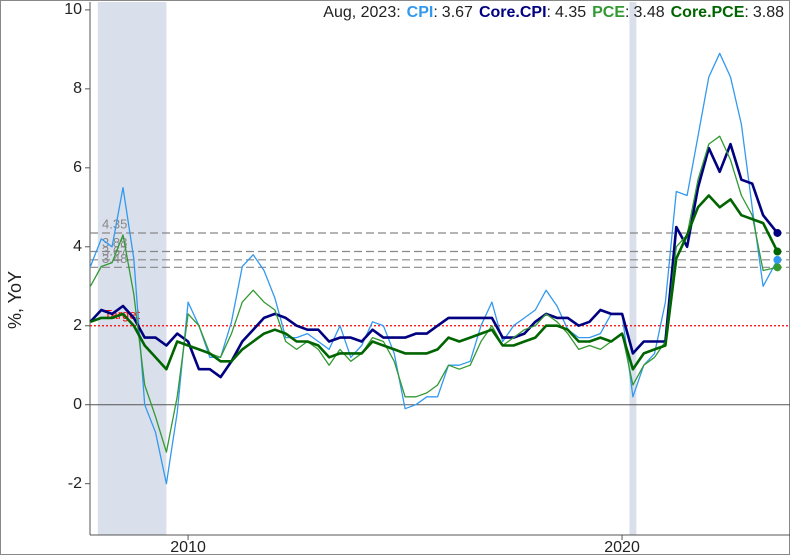 This screenshot has height=555, width=790. Describe the element at coordinates (513, 12) in the screenshot. I see `legend-name: Core.CPI` at that location.